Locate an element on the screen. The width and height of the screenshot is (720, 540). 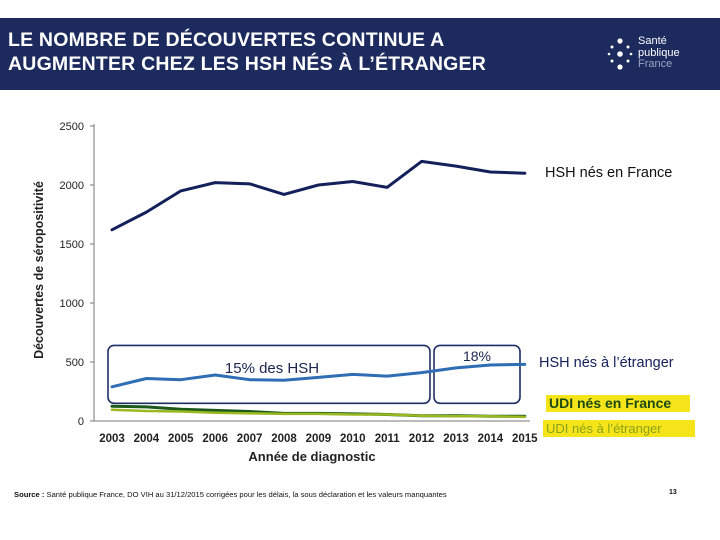
logo-line-2: publique is located at coordinates (659, 52).